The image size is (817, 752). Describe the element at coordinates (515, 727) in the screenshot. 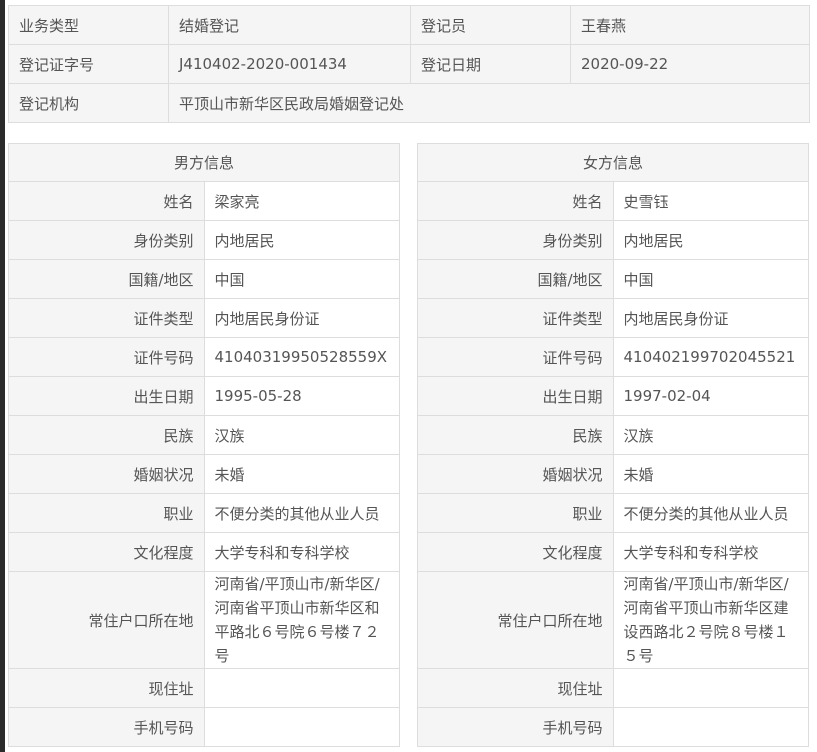

I see `female-field-label: 手机号码` at that location.